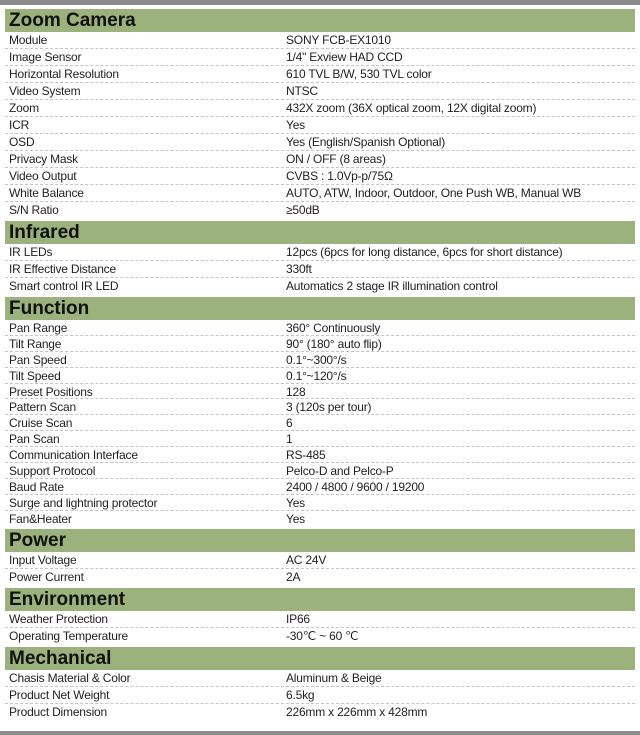 The height and width of the screenshot is (735, 640). I want to click on spec-value: 90° (180° auto flip), so click(334, 343).